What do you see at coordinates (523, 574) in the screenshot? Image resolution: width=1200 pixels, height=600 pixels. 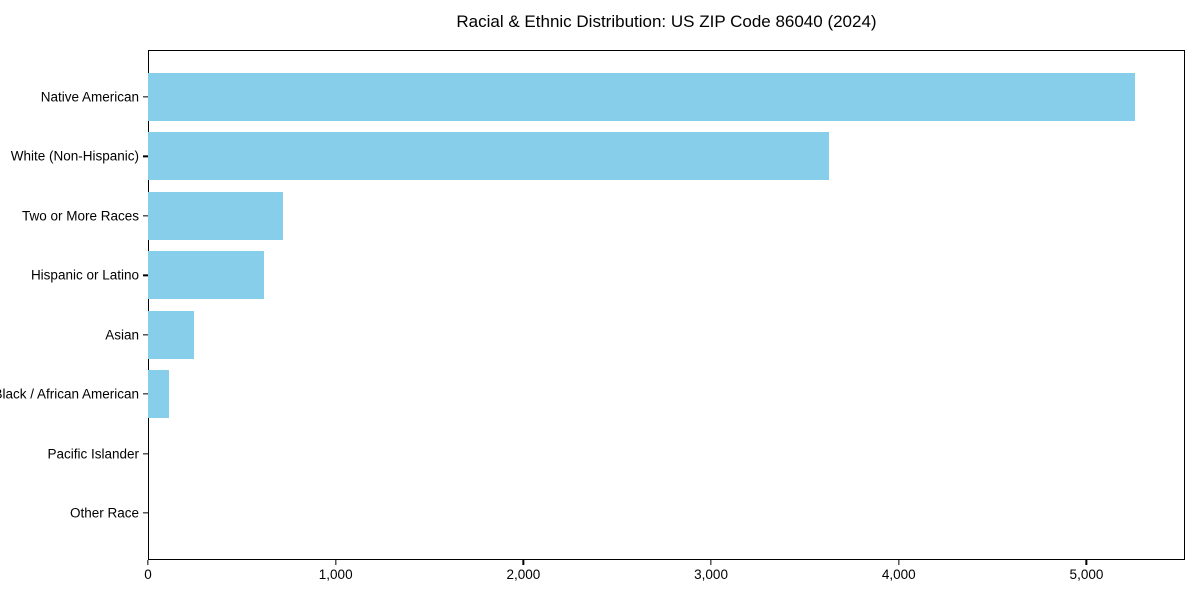 I see `x-tick-label: 2,000` at bounding box center [523, 574].